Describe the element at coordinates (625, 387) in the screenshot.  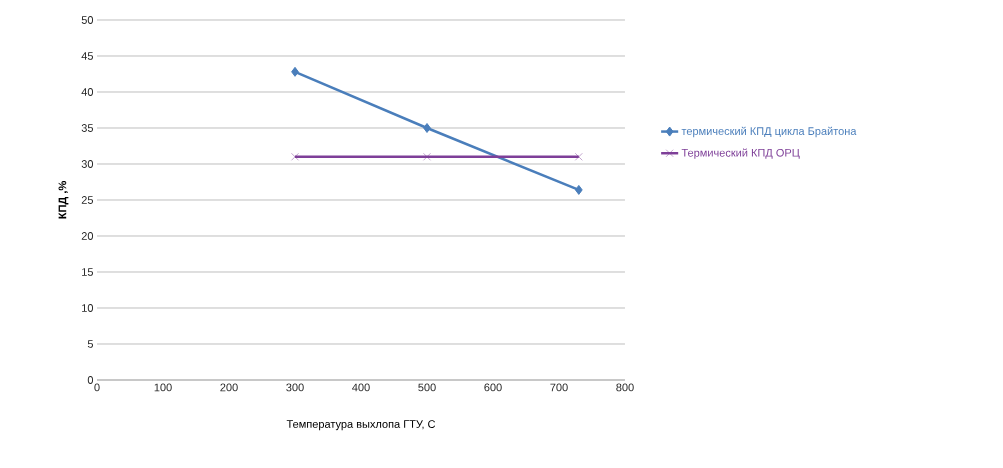
I see `x-tick-label: 800` at that location.